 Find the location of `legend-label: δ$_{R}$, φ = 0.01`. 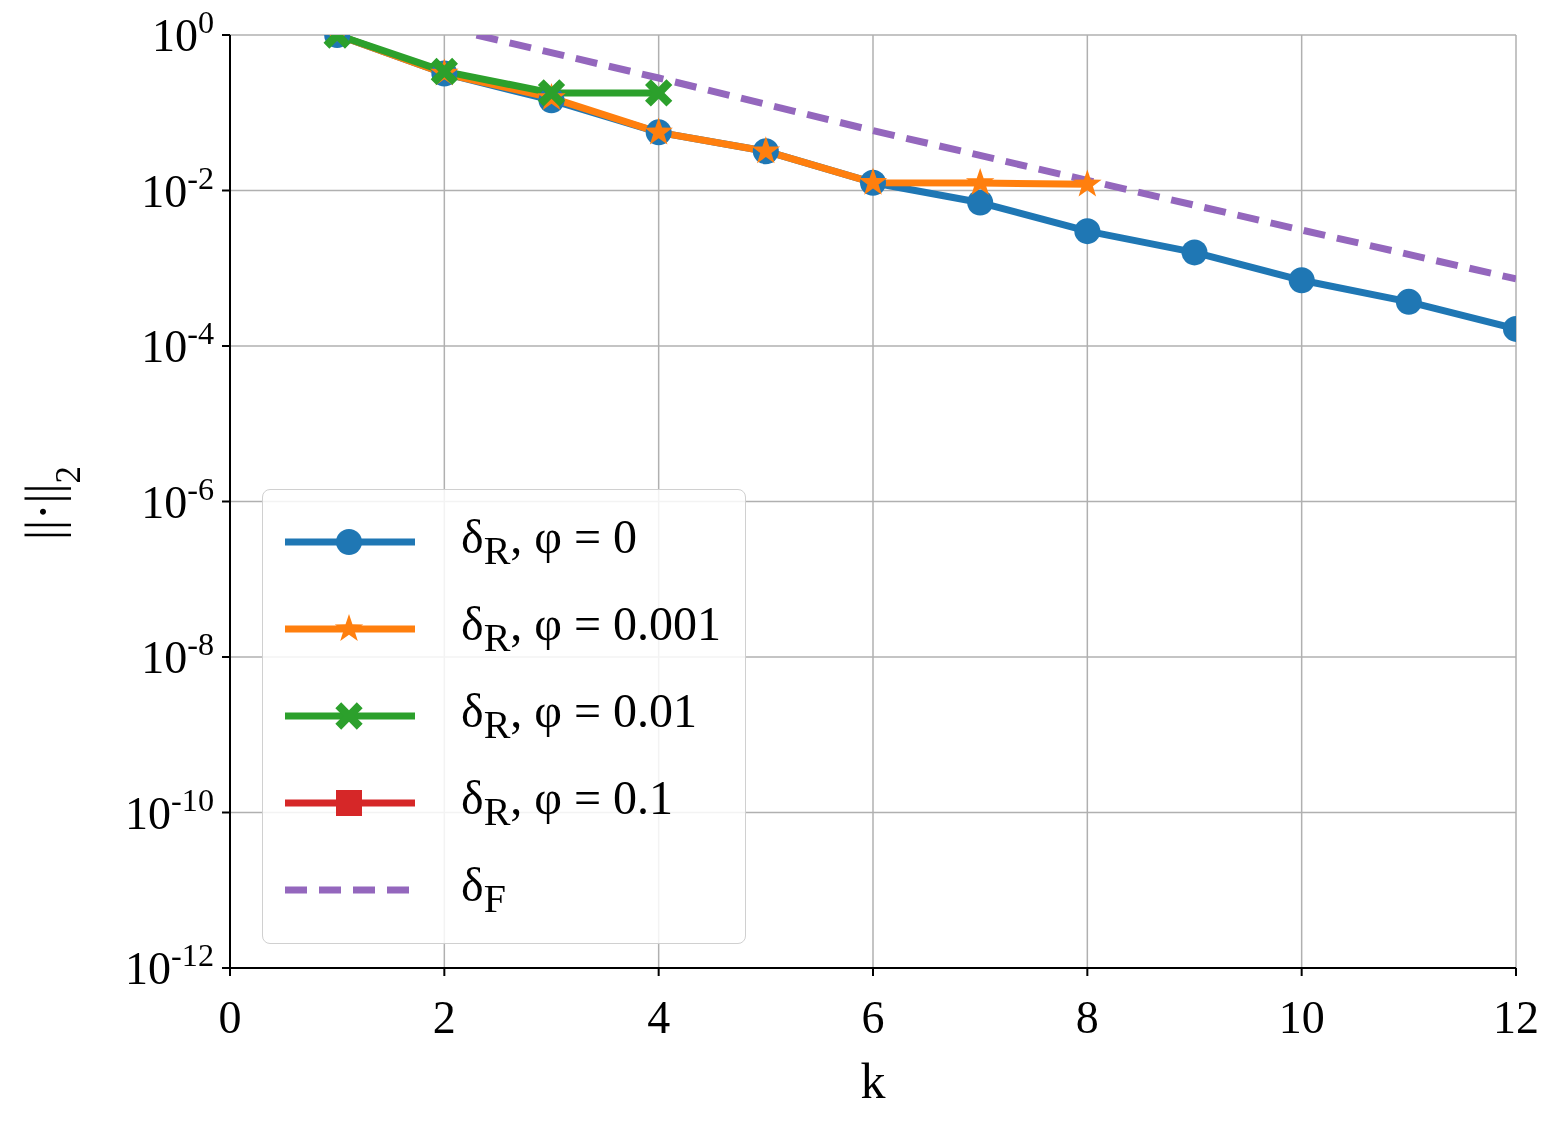

legend-label: δ$_{R}$, φ = 0.01 is located at coordinates (579, 715).